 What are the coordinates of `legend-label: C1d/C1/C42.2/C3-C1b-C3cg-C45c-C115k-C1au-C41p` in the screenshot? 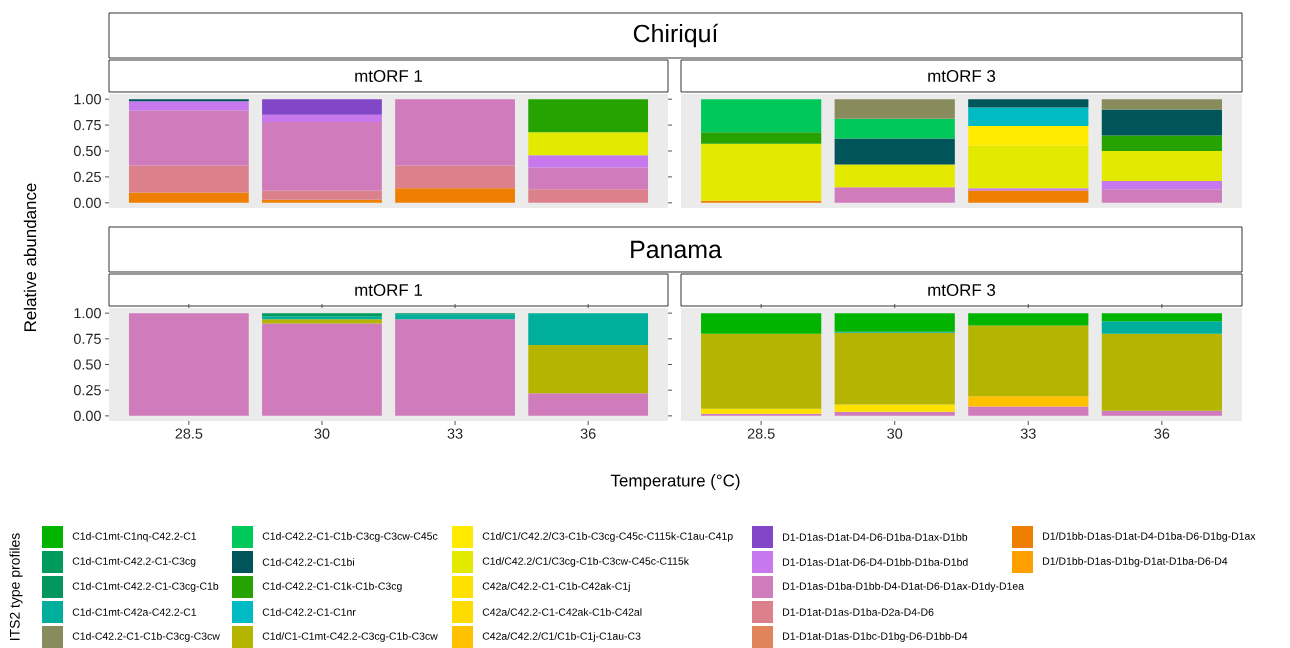 It's located at (607, 537).